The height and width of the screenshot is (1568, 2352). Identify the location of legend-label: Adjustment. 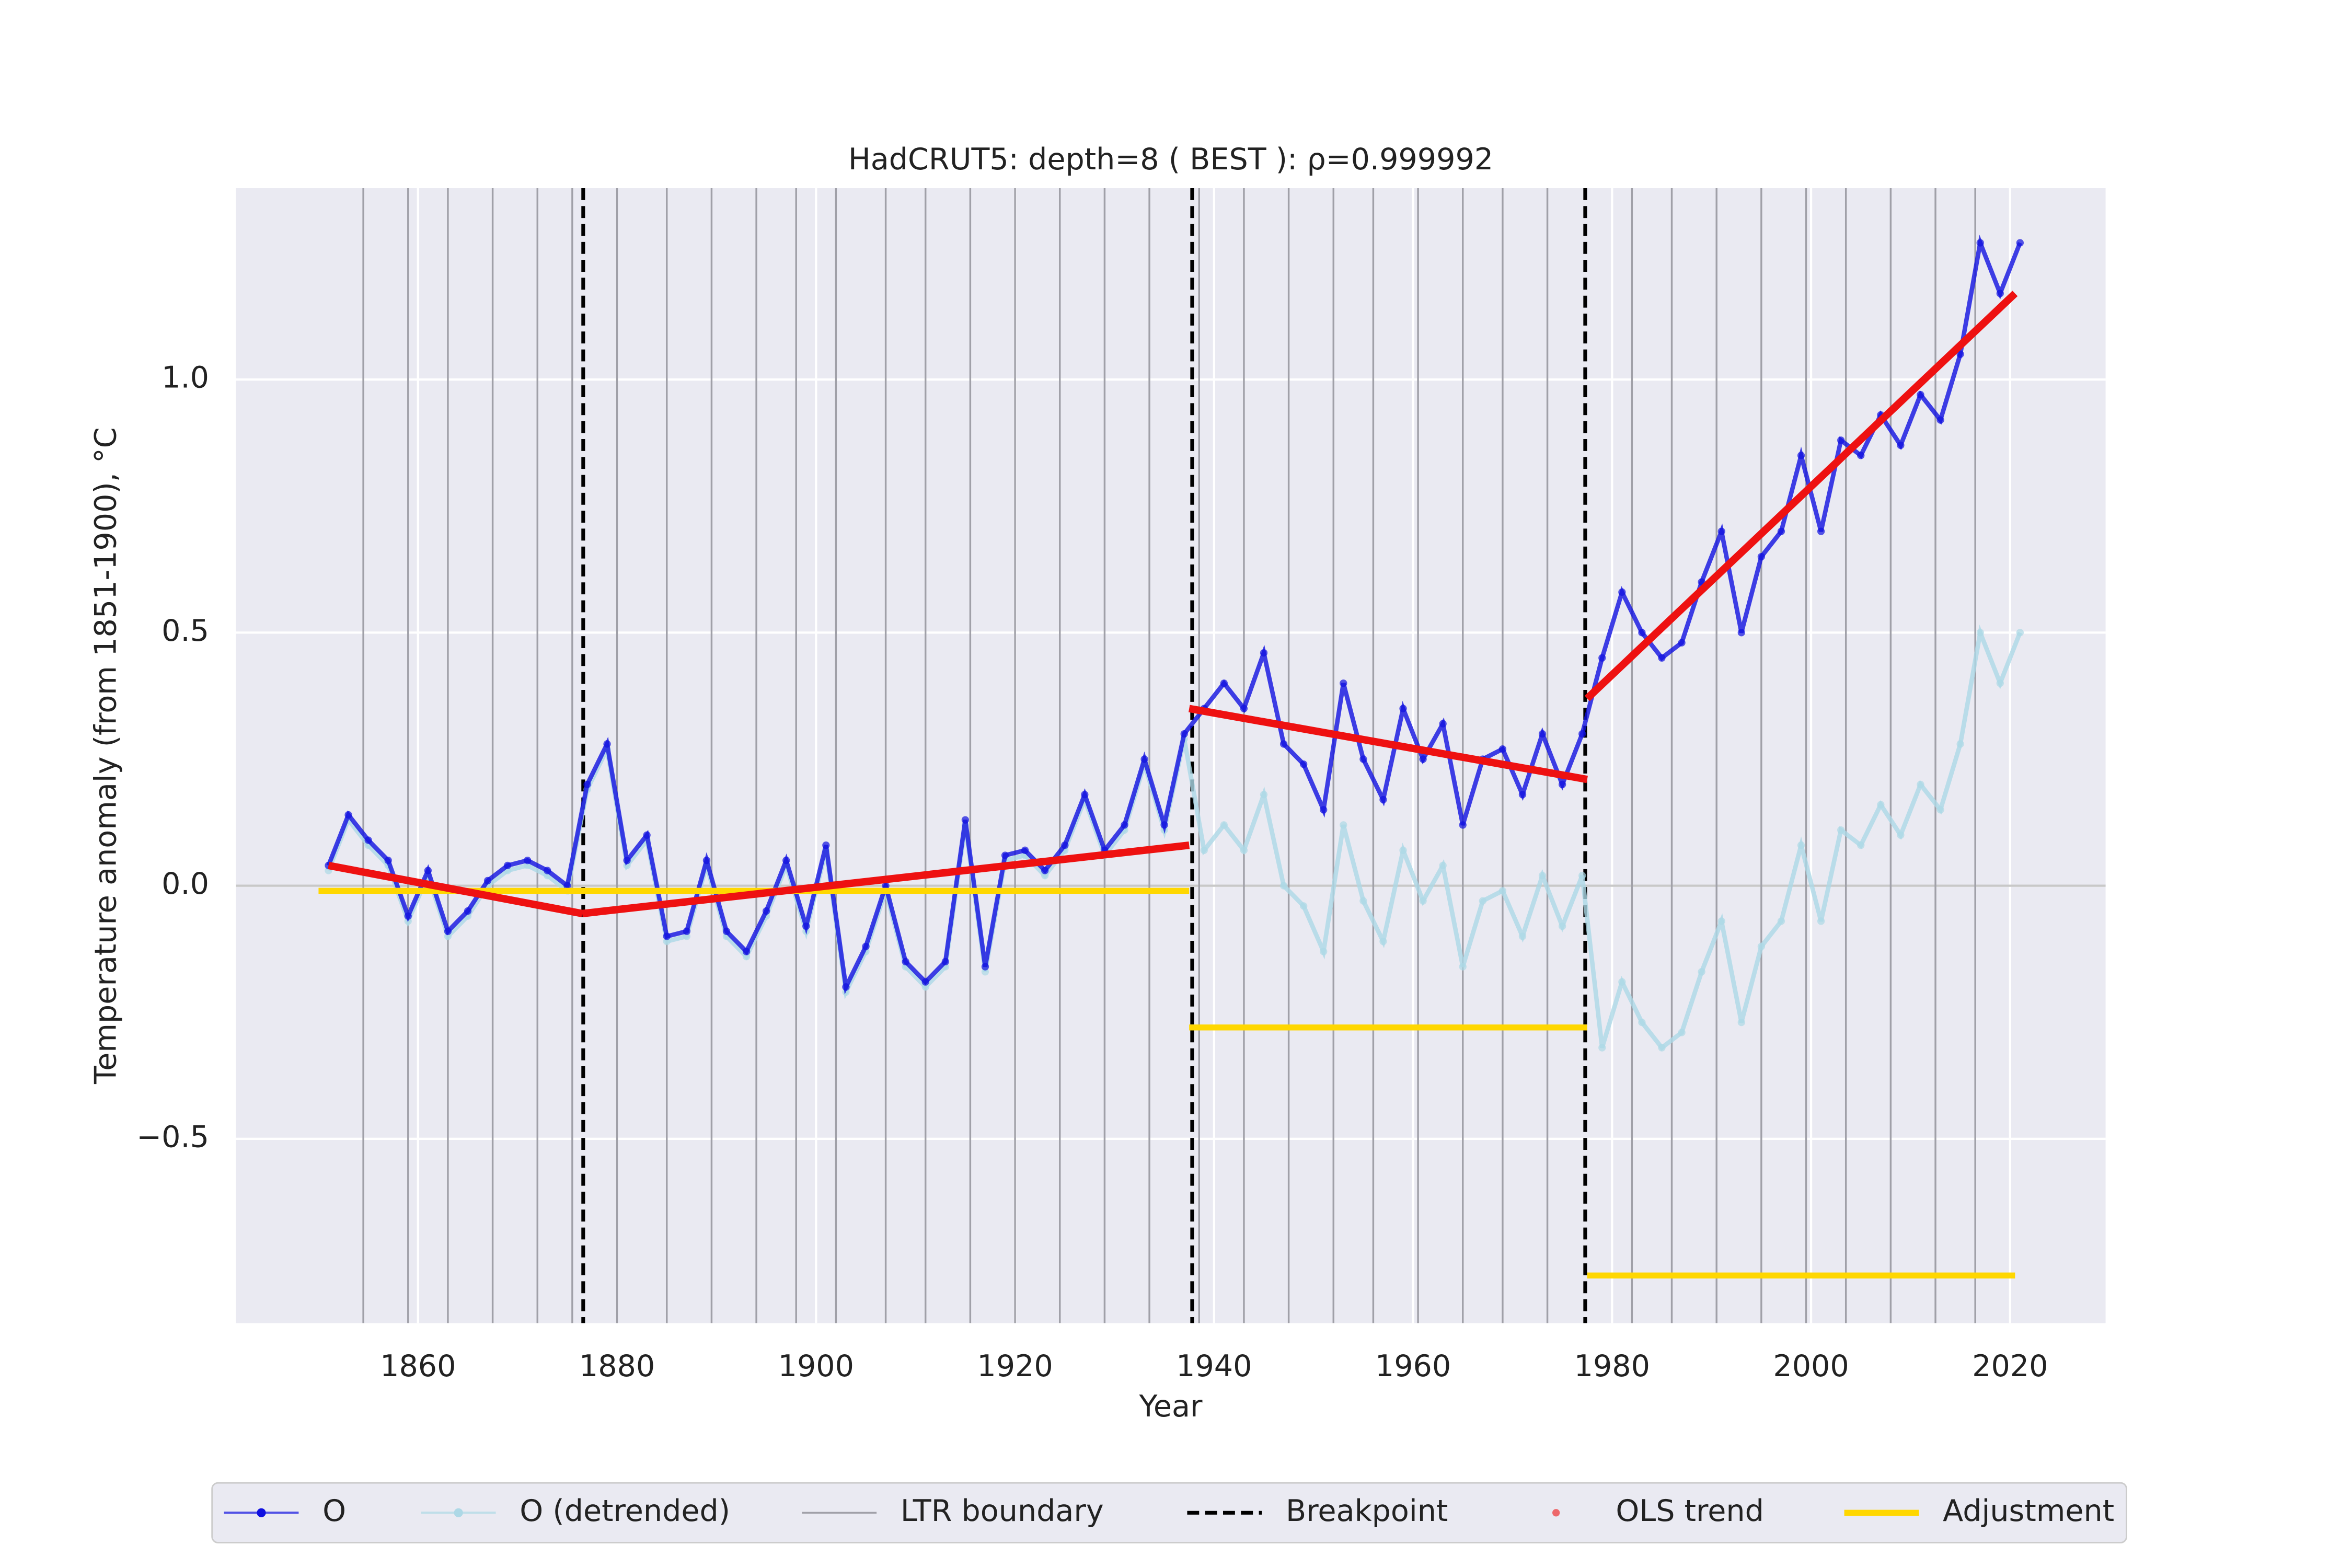
(2028, 1511).